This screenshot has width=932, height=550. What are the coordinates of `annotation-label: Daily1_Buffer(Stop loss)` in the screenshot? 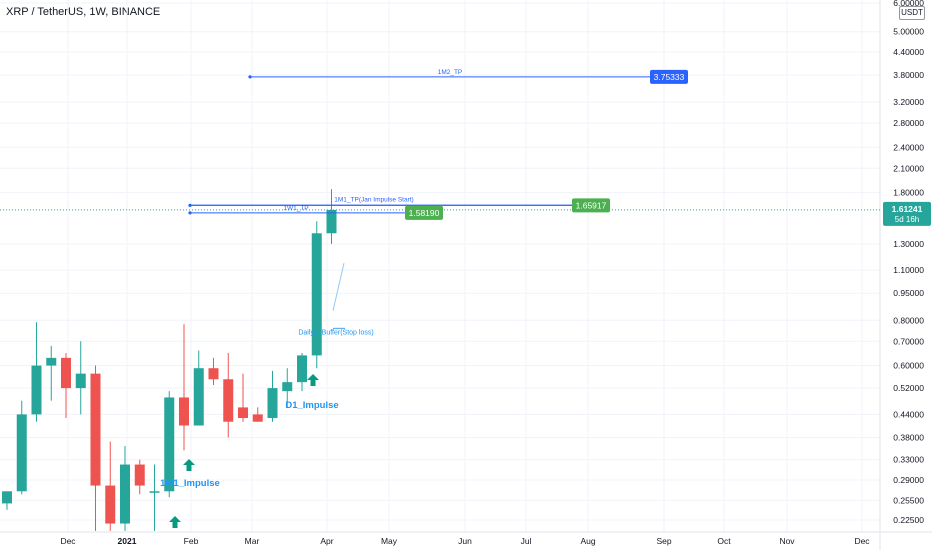 It's located at (335, 333).